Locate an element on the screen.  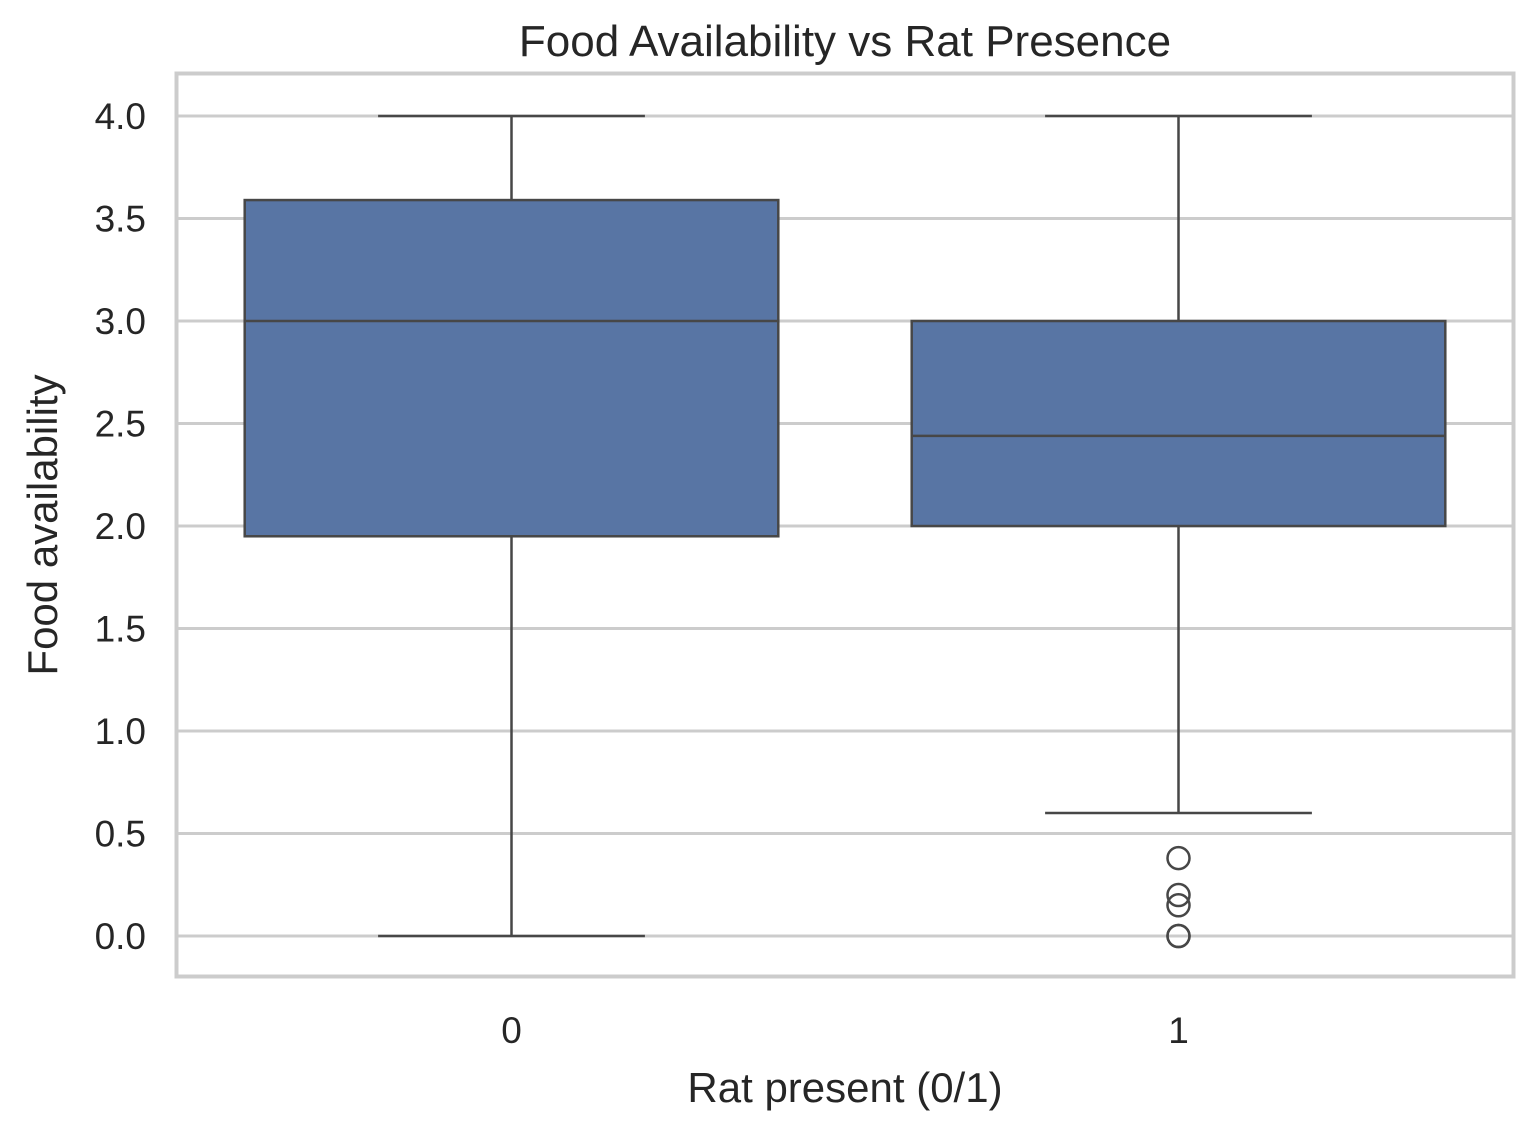
y-tick-label: 1.5 is located at coordinates (120, 629).